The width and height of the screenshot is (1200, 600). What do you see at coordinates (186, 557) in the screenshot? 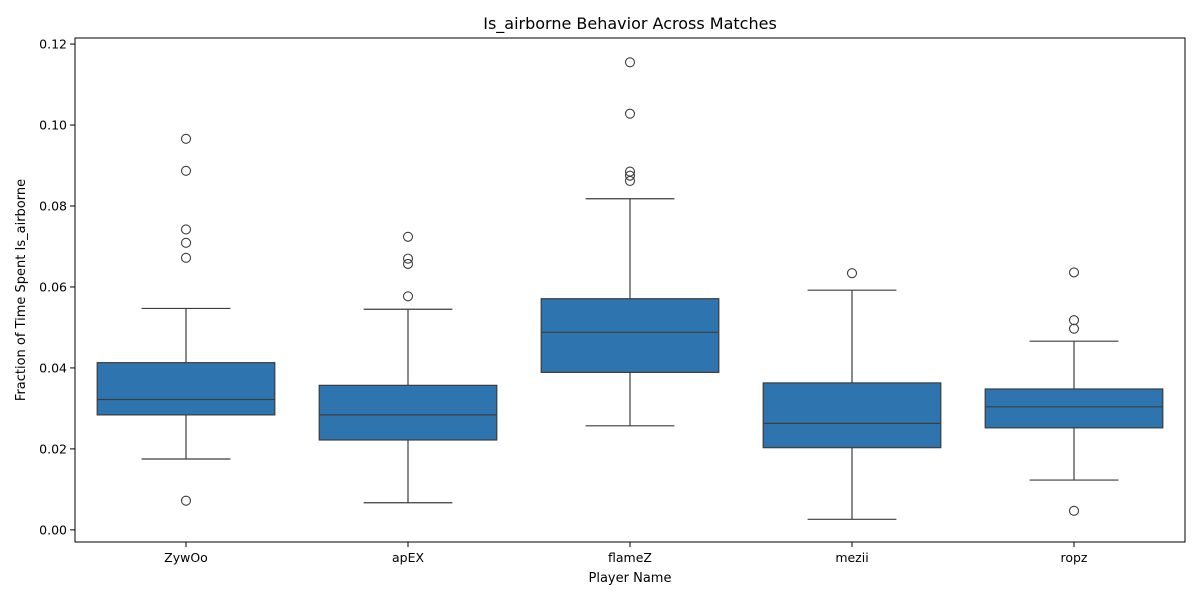
I see `x-tick-label: ZywOo` at bounding box center [186, 557].